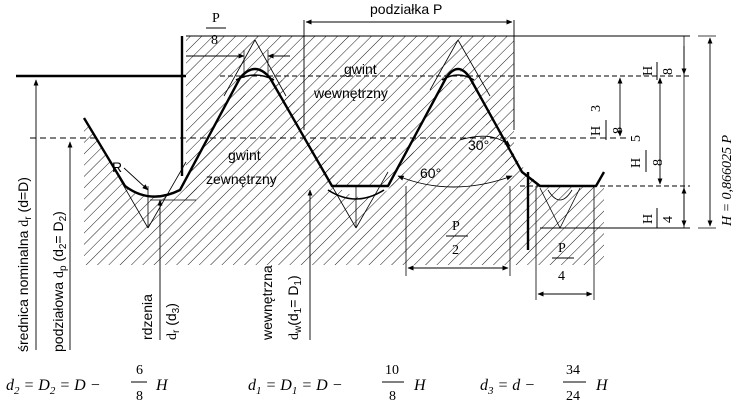 The image size is (738, 407). What do you see at coordinates (573, 370) in the screenshot?
I see `svg-text: 34` at bounding box center [573, 370].